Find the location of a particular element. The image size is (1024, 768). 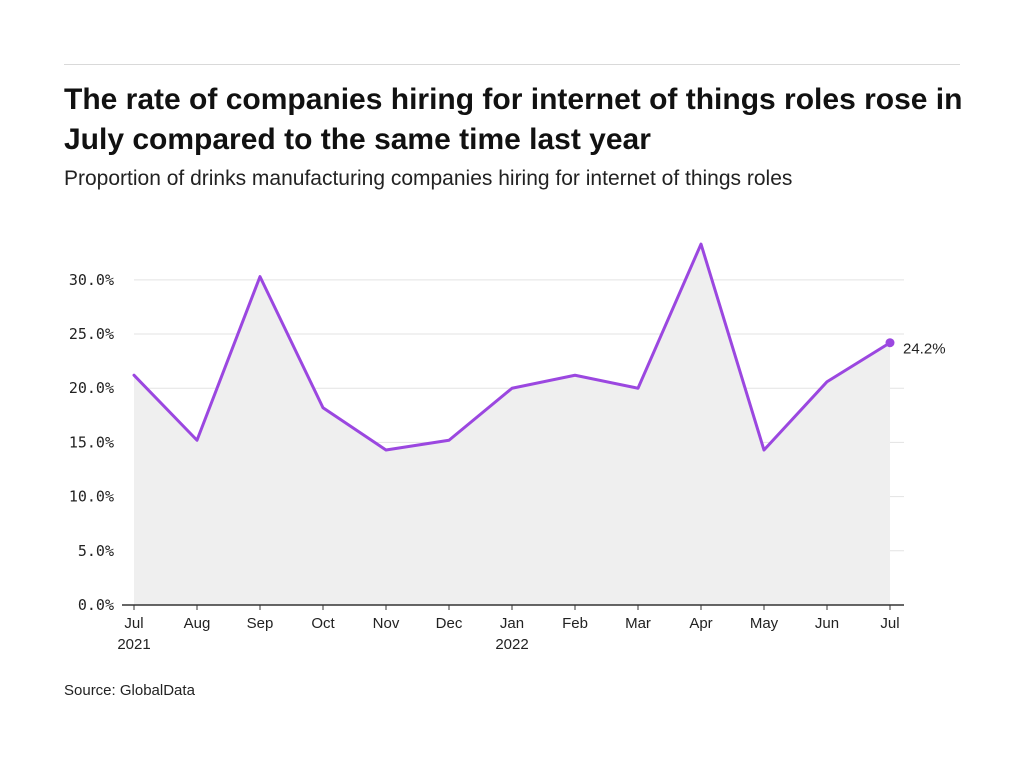

y-tick-label: 5.0% is located at coordinates (96, 551).